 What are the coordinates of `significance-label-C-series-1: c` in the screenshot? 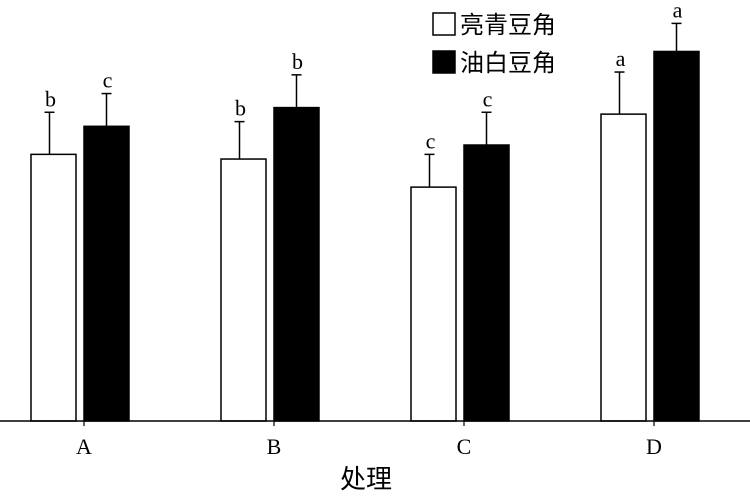 It's located at (431, 140).